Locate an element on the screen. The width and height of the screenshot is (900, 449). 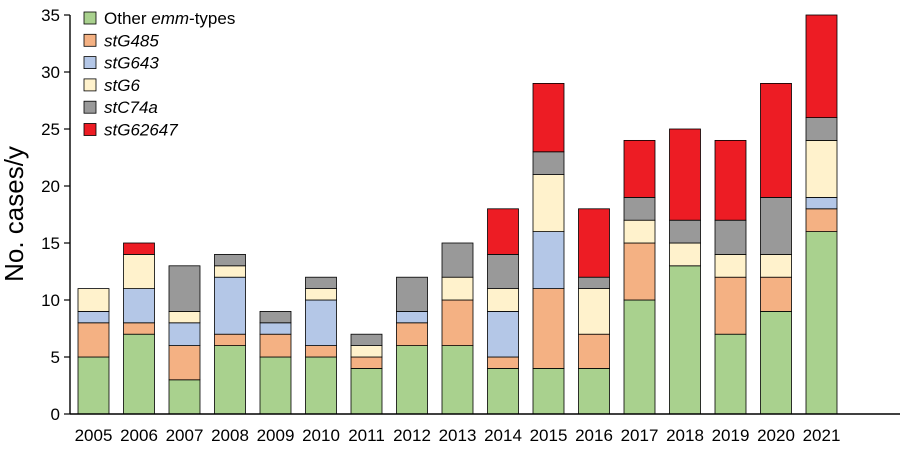
x-tick-label: 2011 is located at coordinates (366, 435).